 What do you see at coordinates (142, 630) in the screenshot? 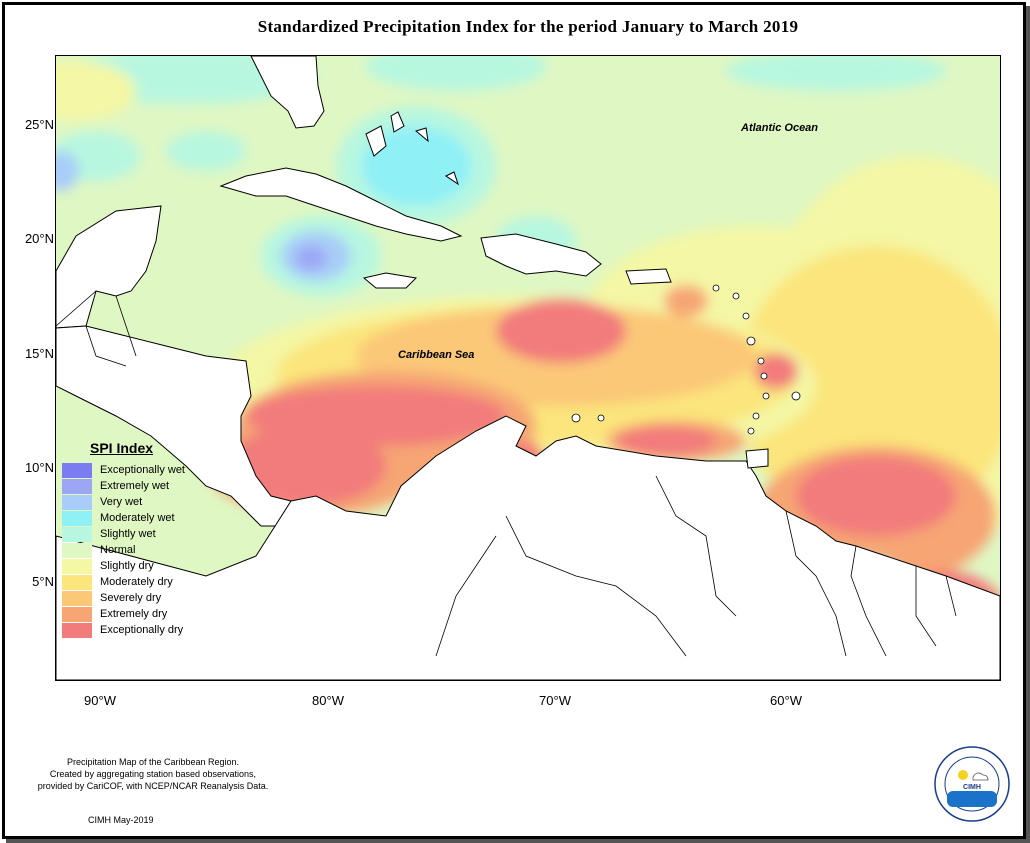
I see `legend-label: Exceptionally dry` at bounding box center [142, 630].